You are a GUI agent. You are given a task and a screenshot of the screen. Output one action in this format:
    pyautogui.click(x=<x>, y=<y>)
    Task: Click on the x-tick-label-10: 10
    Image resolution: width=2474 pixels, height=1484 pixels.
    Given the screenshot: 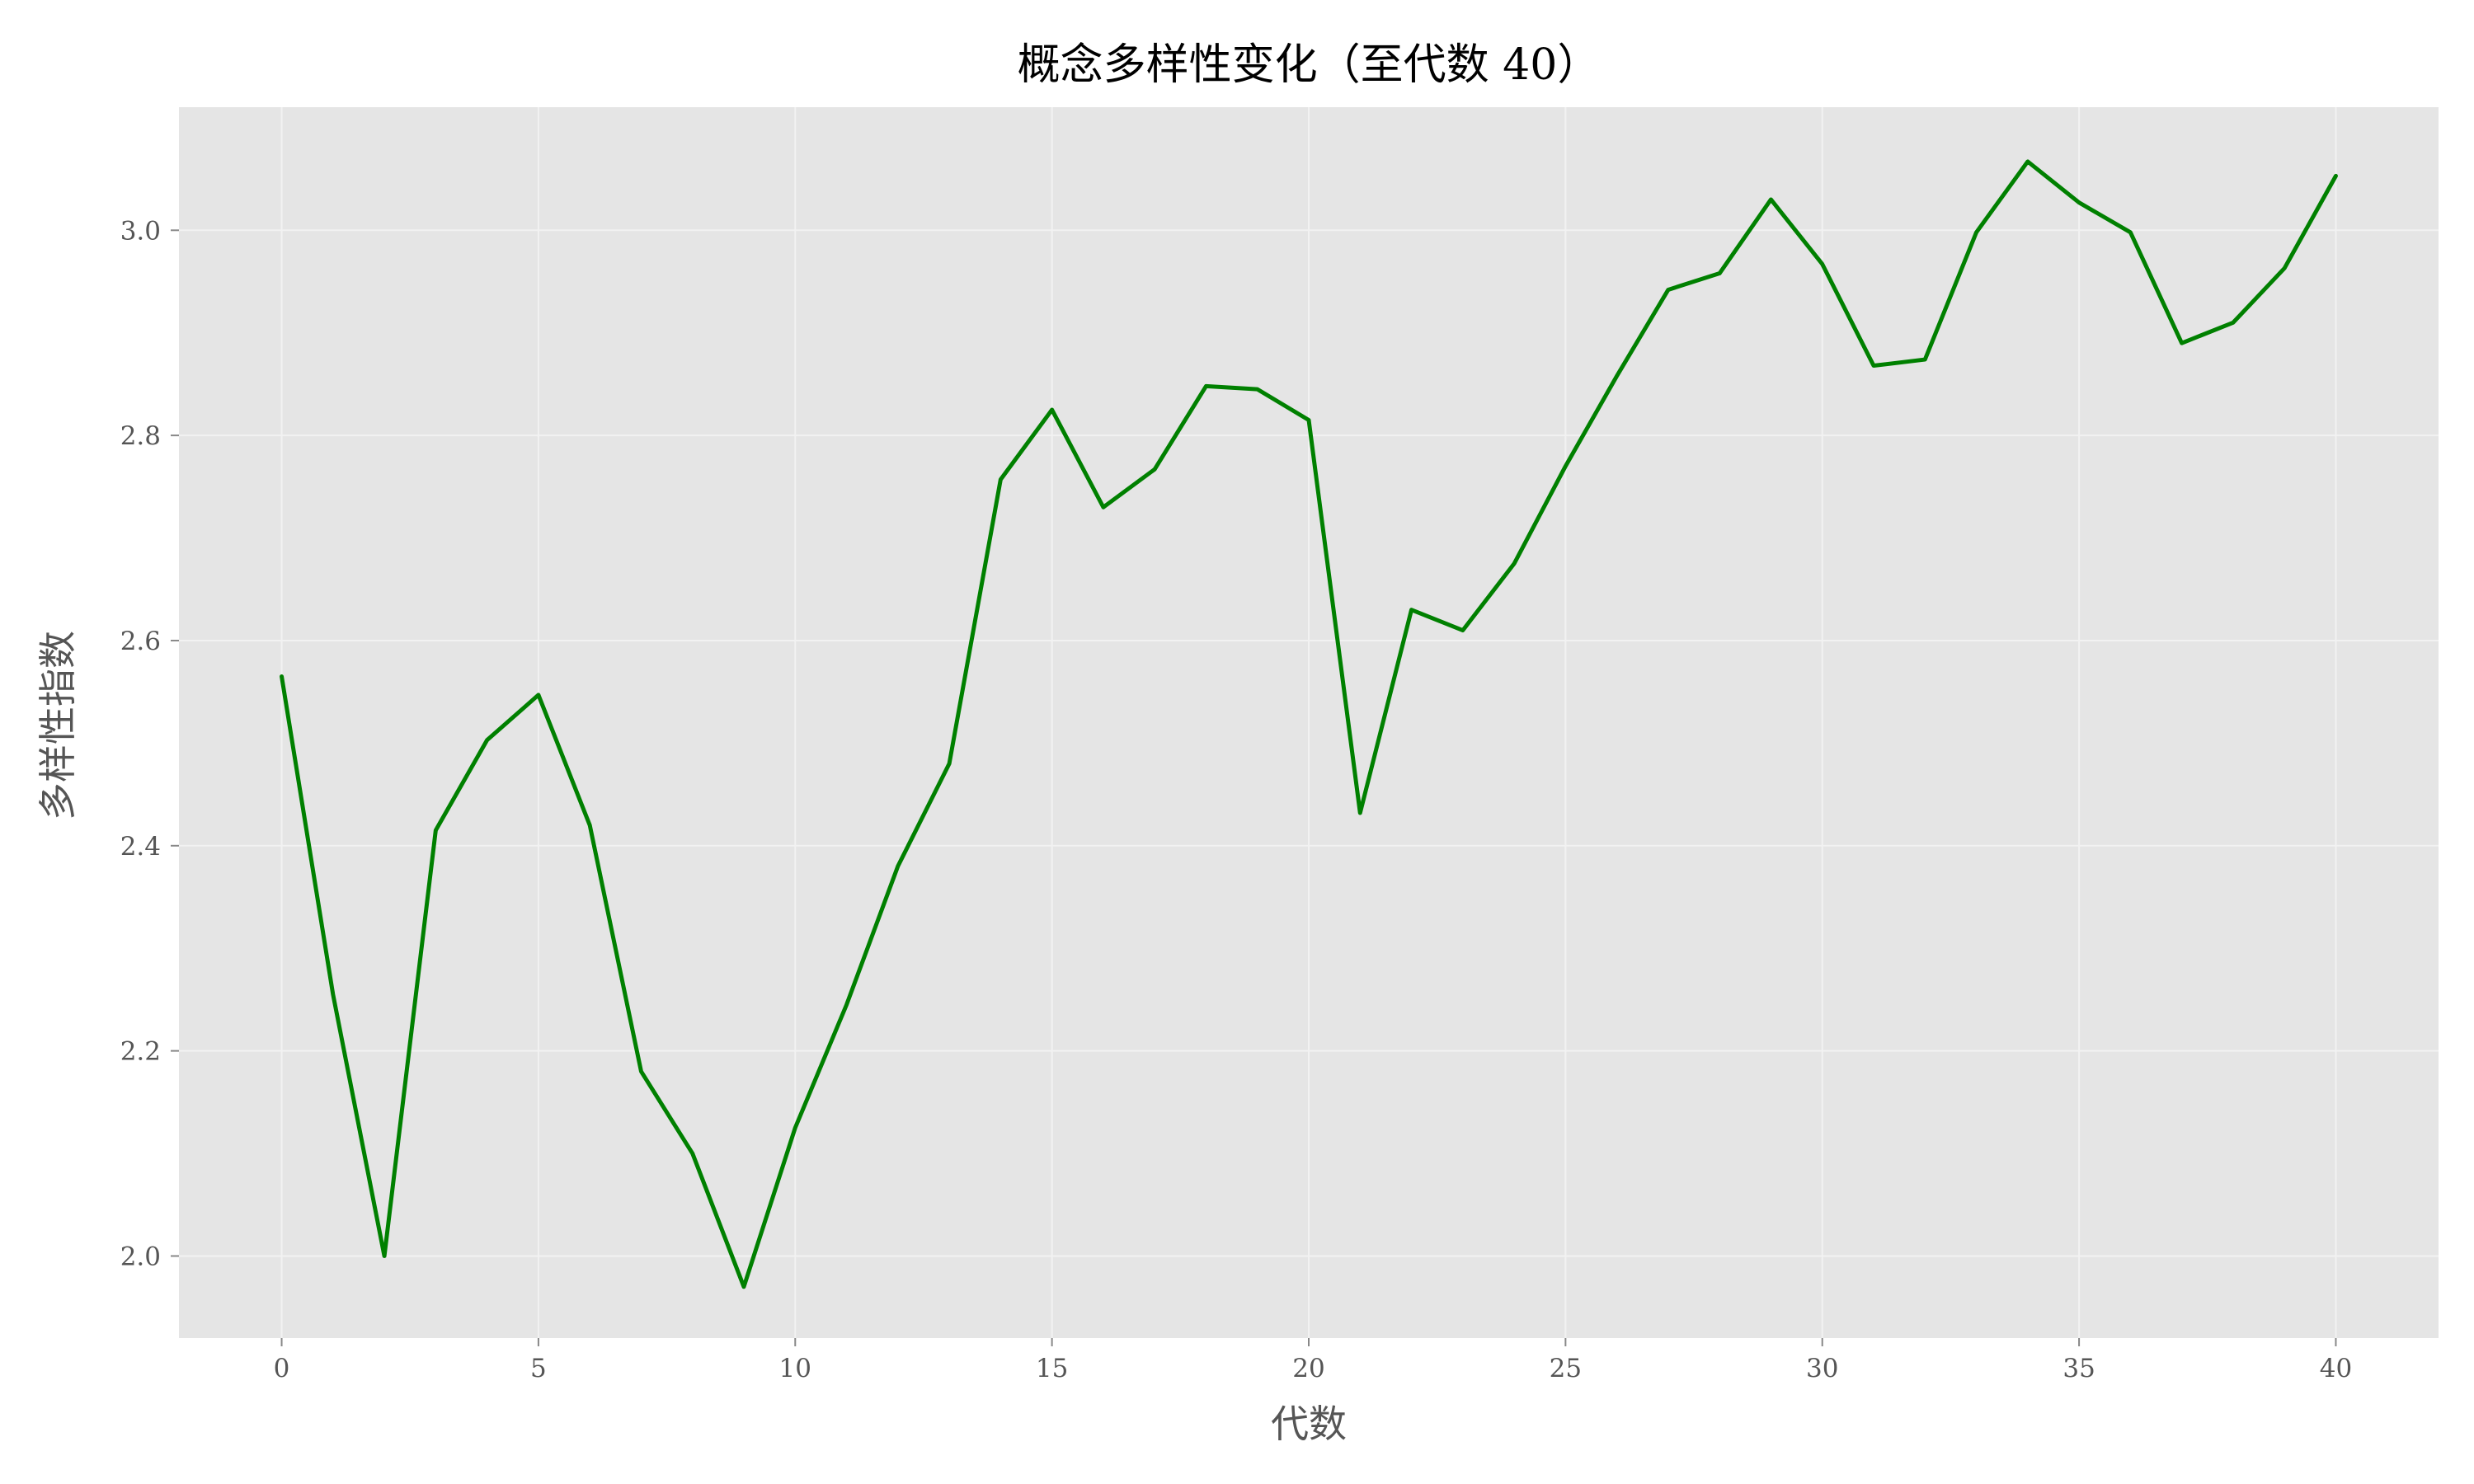 What is the action you would take?
    pyautogui.click(x=795, y=1368)
    